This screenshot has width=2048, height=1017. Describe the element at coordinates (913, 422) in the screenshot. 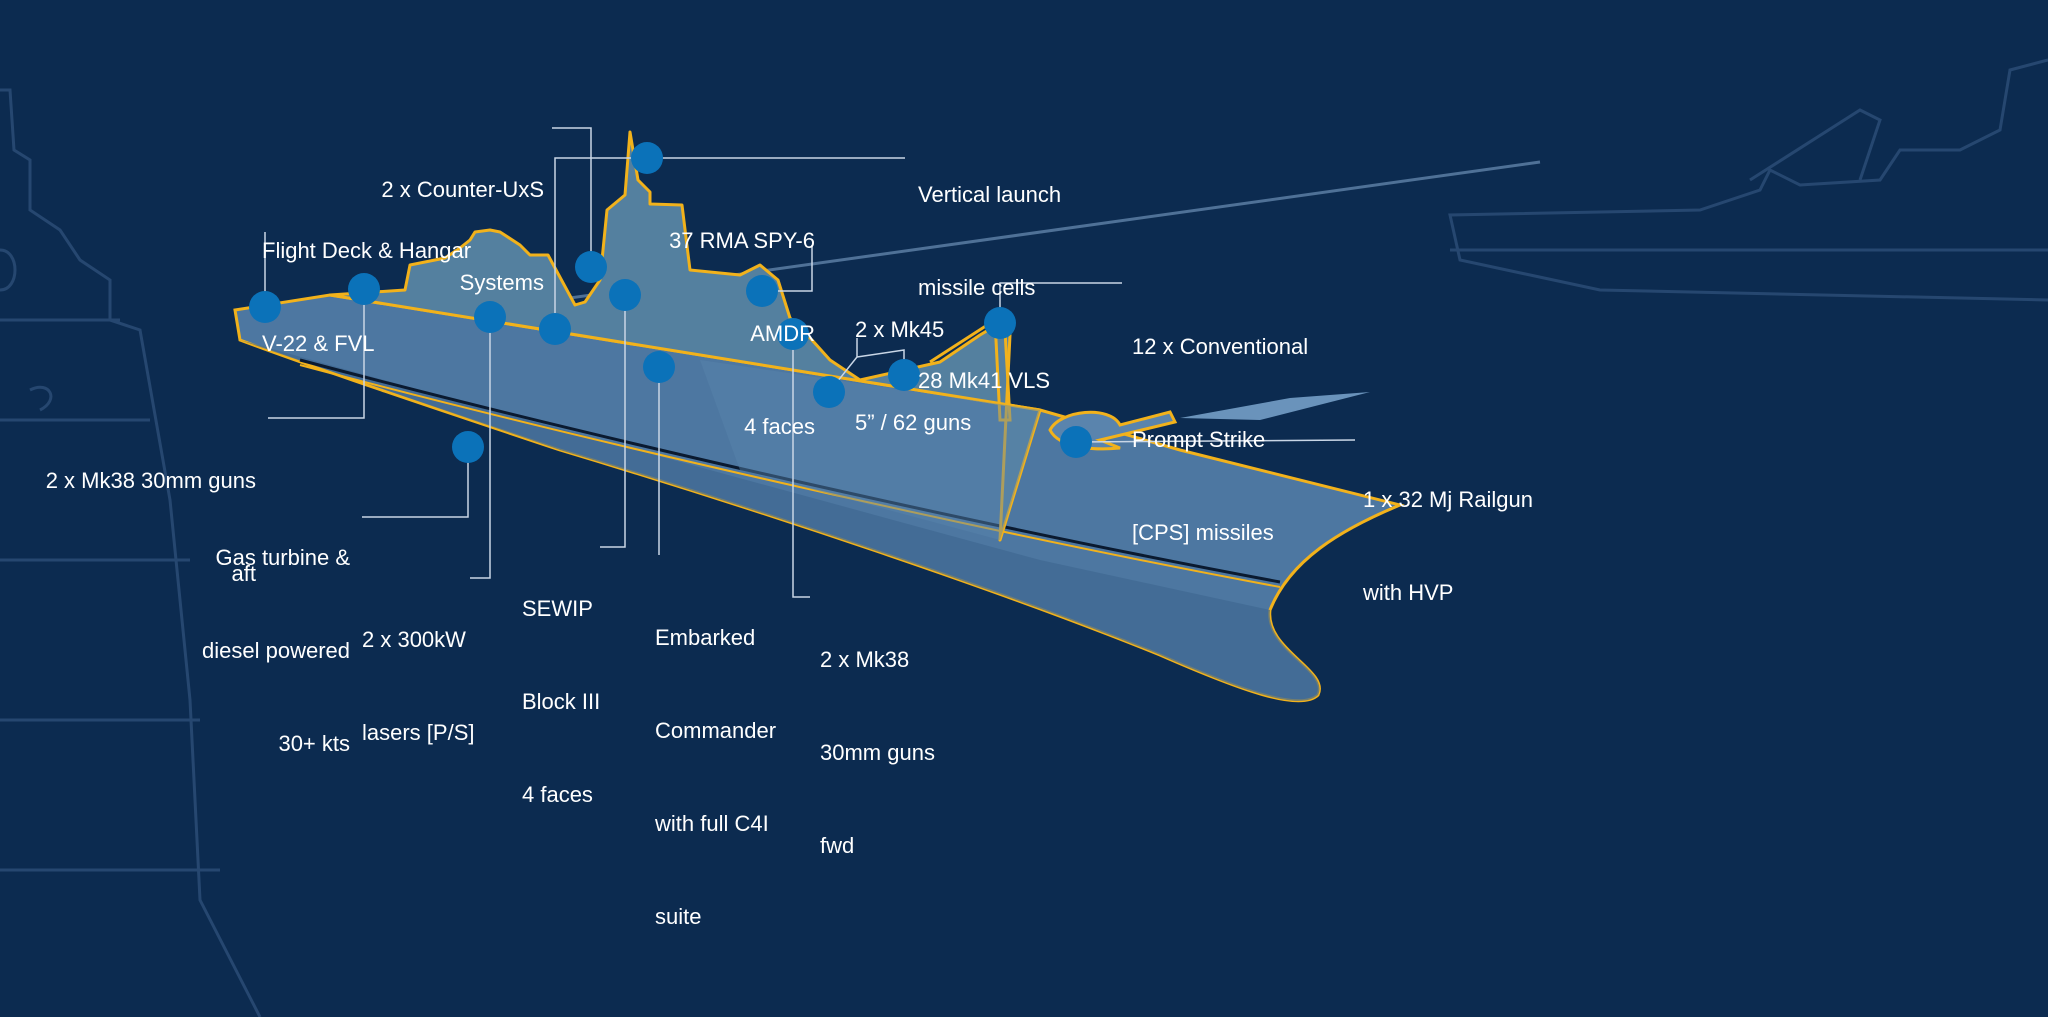

I see `label-line: 5” / 62 guns` at that location.